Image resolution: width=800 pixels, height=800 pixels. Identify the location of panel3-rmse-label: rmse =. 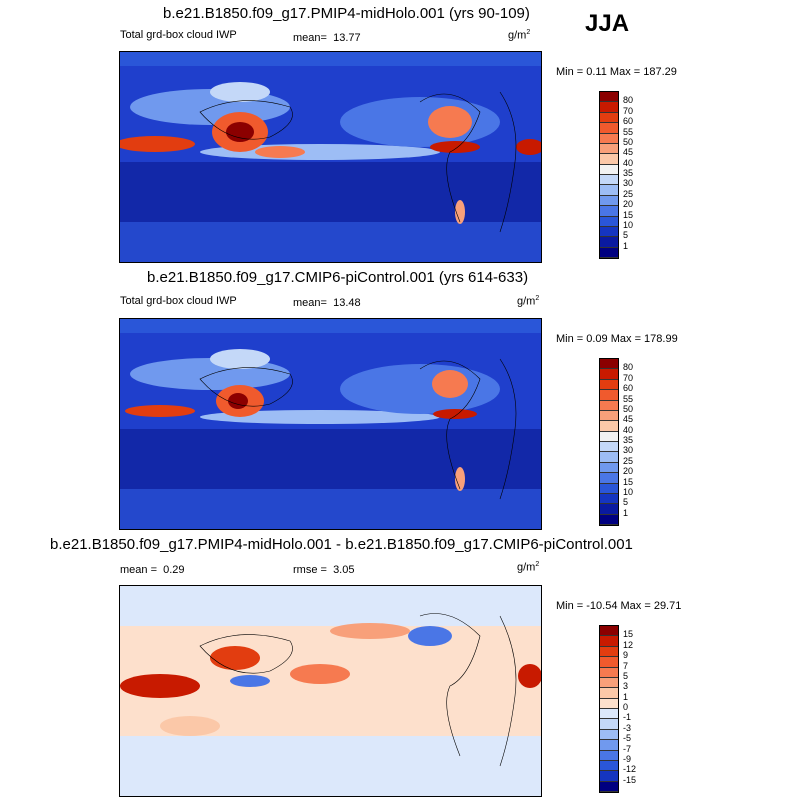
(310, 570).